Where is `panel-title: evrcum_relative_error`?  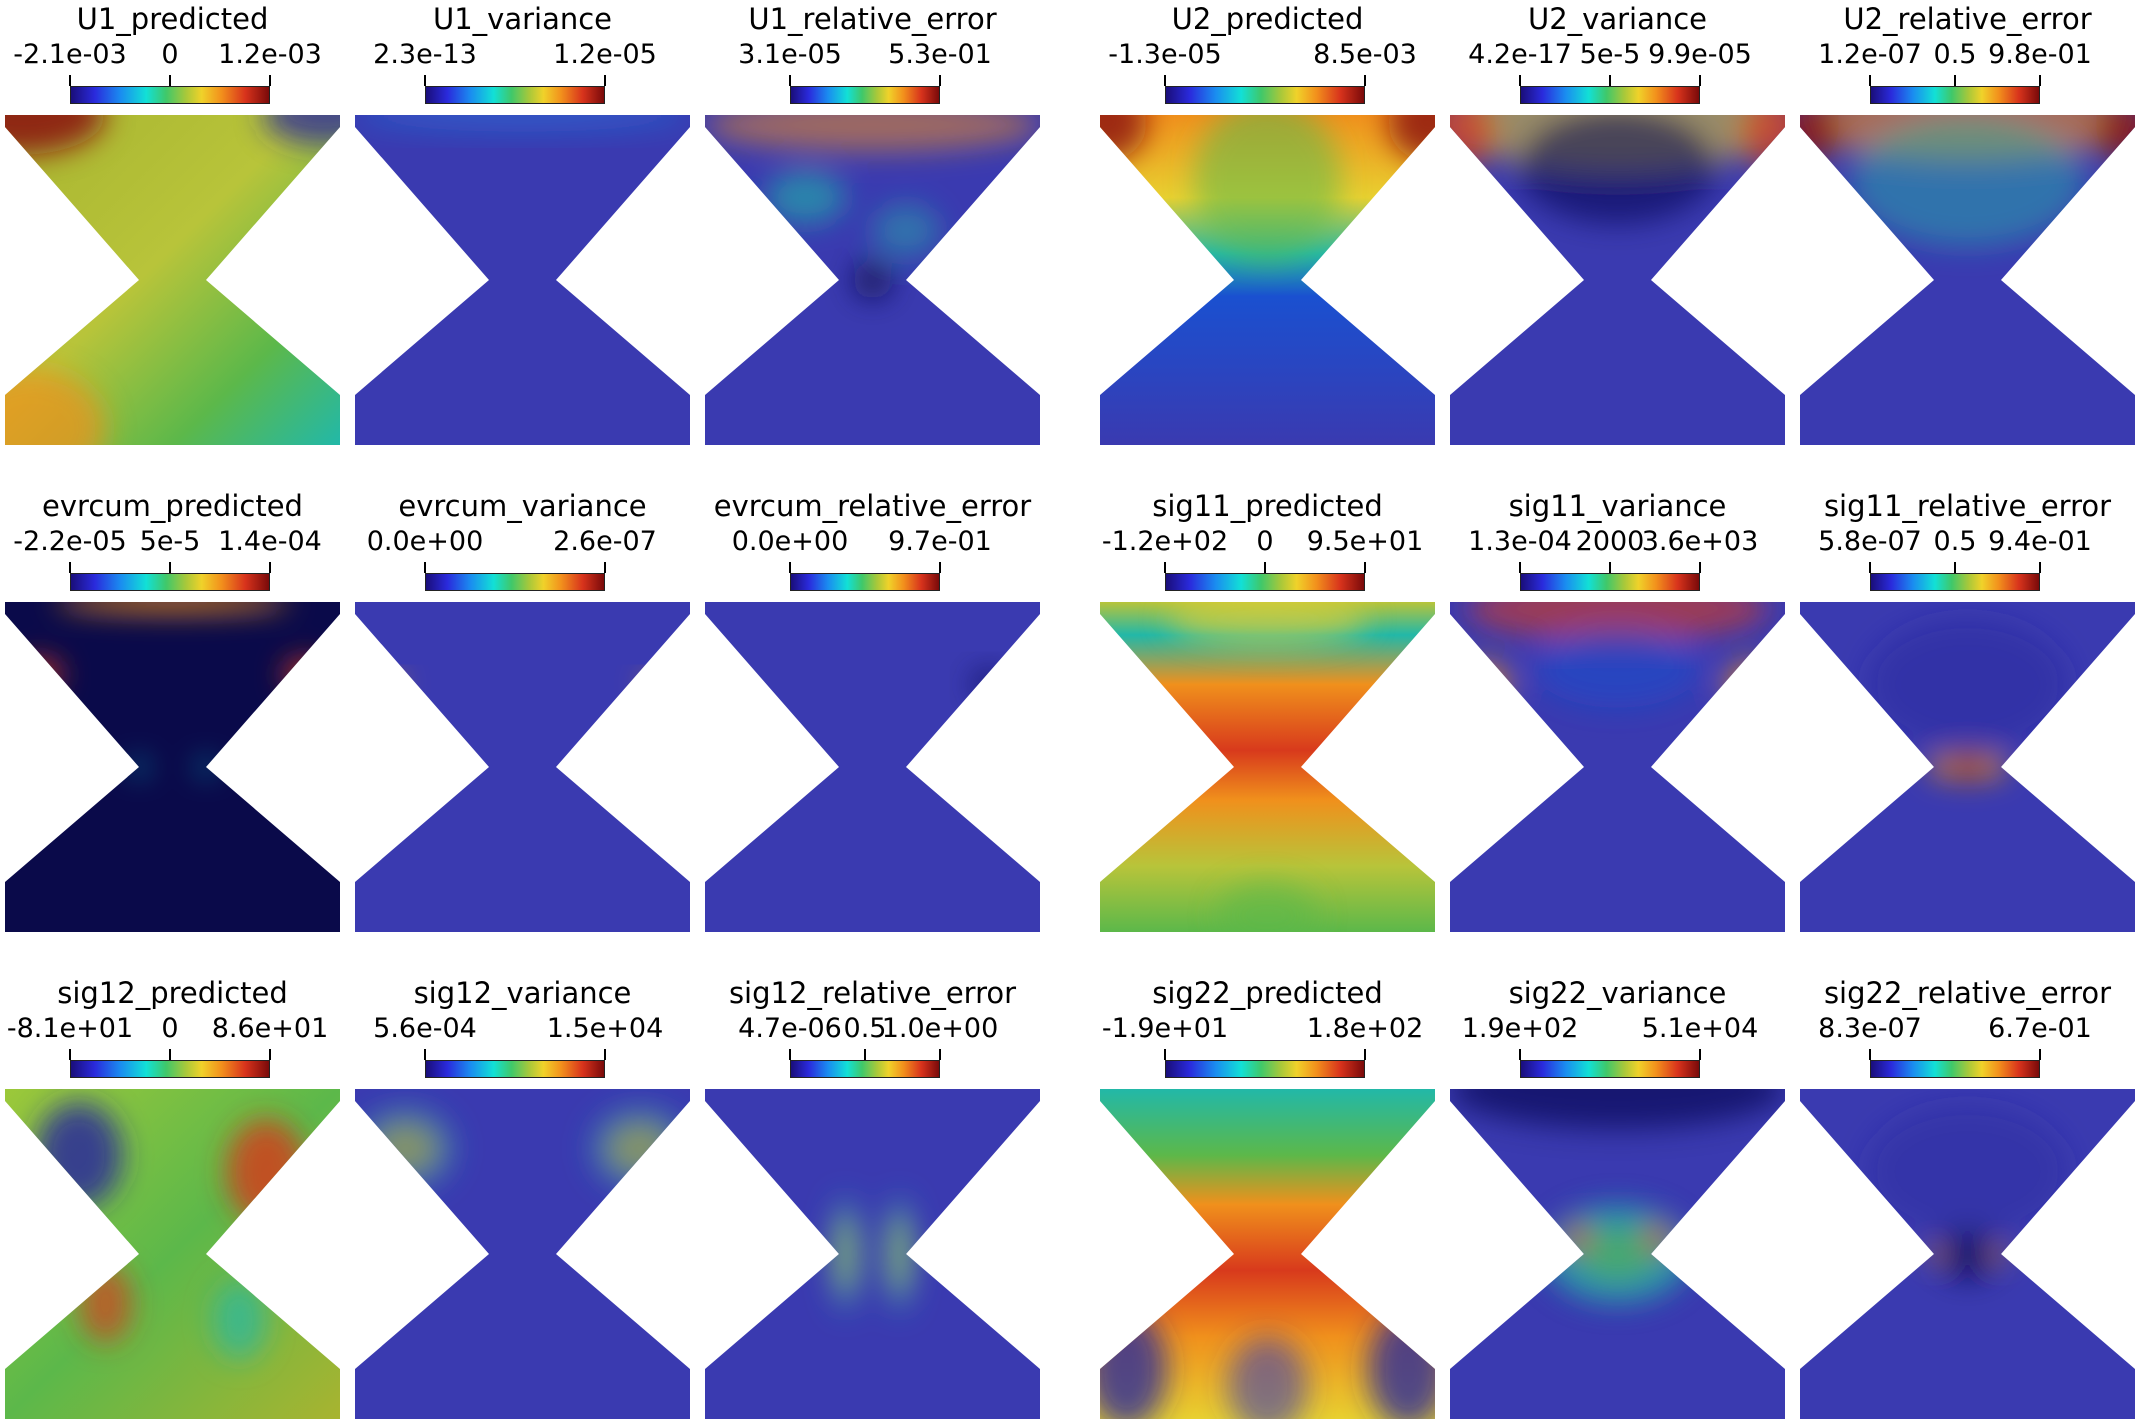 panel-title: evrcum_relative_error is located at coordinates (872, 506).